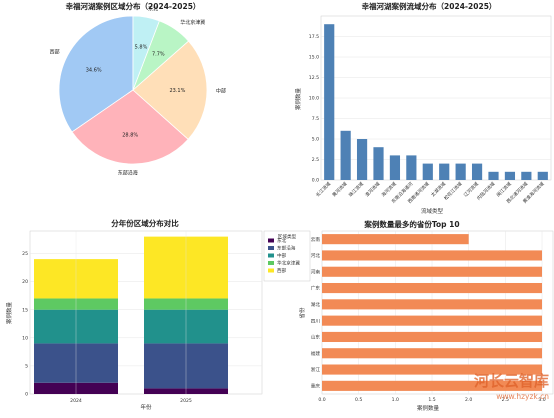 Image resolution: width=554 pixels, height=418 pixels. I want to click on province-ytick: 河北, so click(316, 255).